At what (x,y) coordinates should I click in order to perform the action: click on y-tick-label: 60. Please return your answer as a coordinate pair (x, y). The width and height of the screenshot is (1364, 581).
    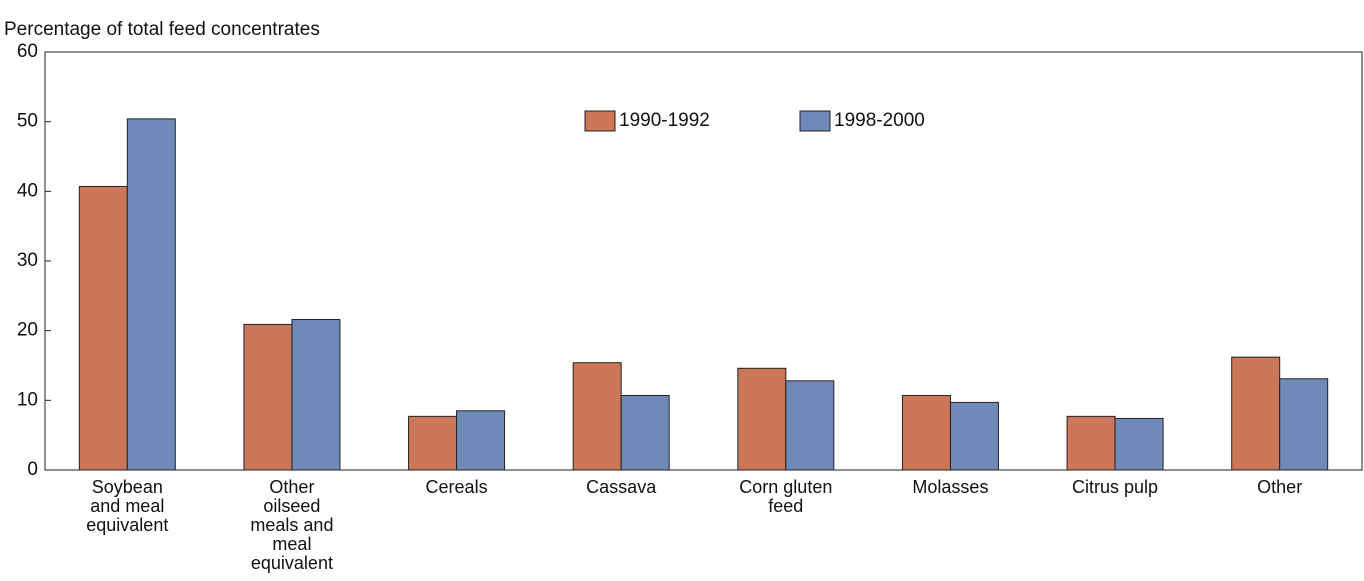
    Looking at the image, I should click on (27, 51).